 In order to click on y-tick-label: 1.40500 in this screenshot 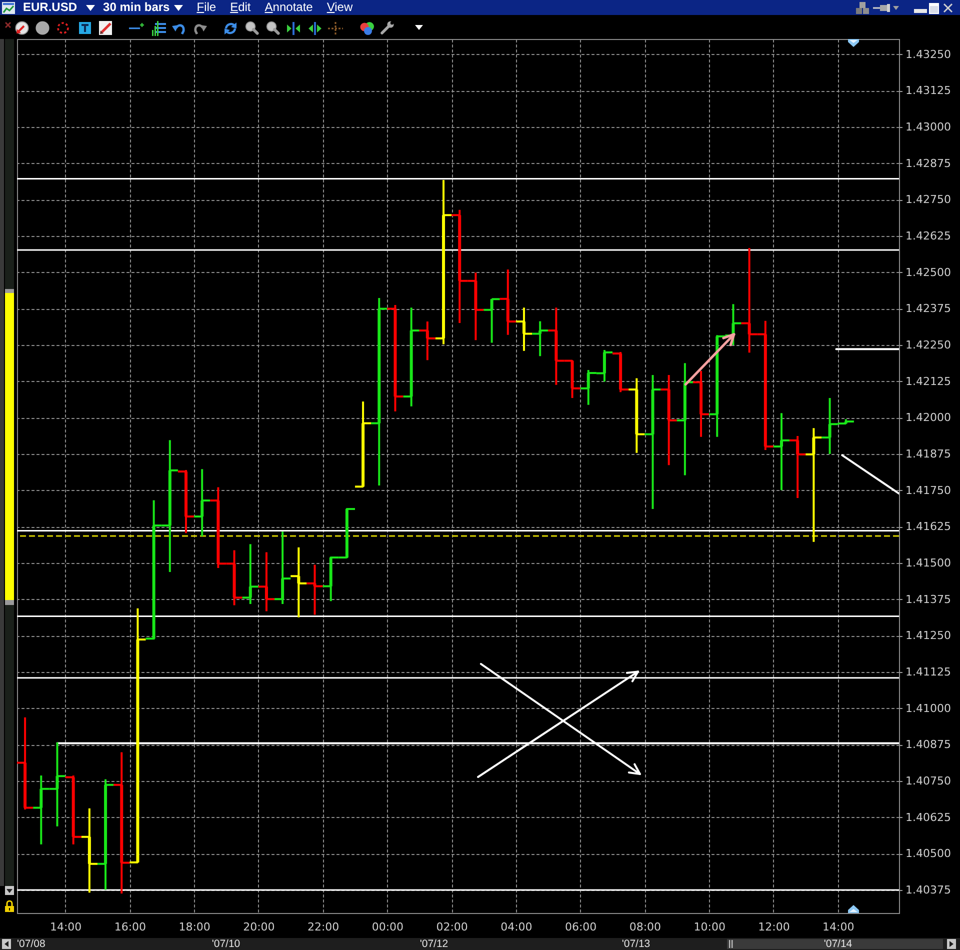, I will do `click(928, 853)`.